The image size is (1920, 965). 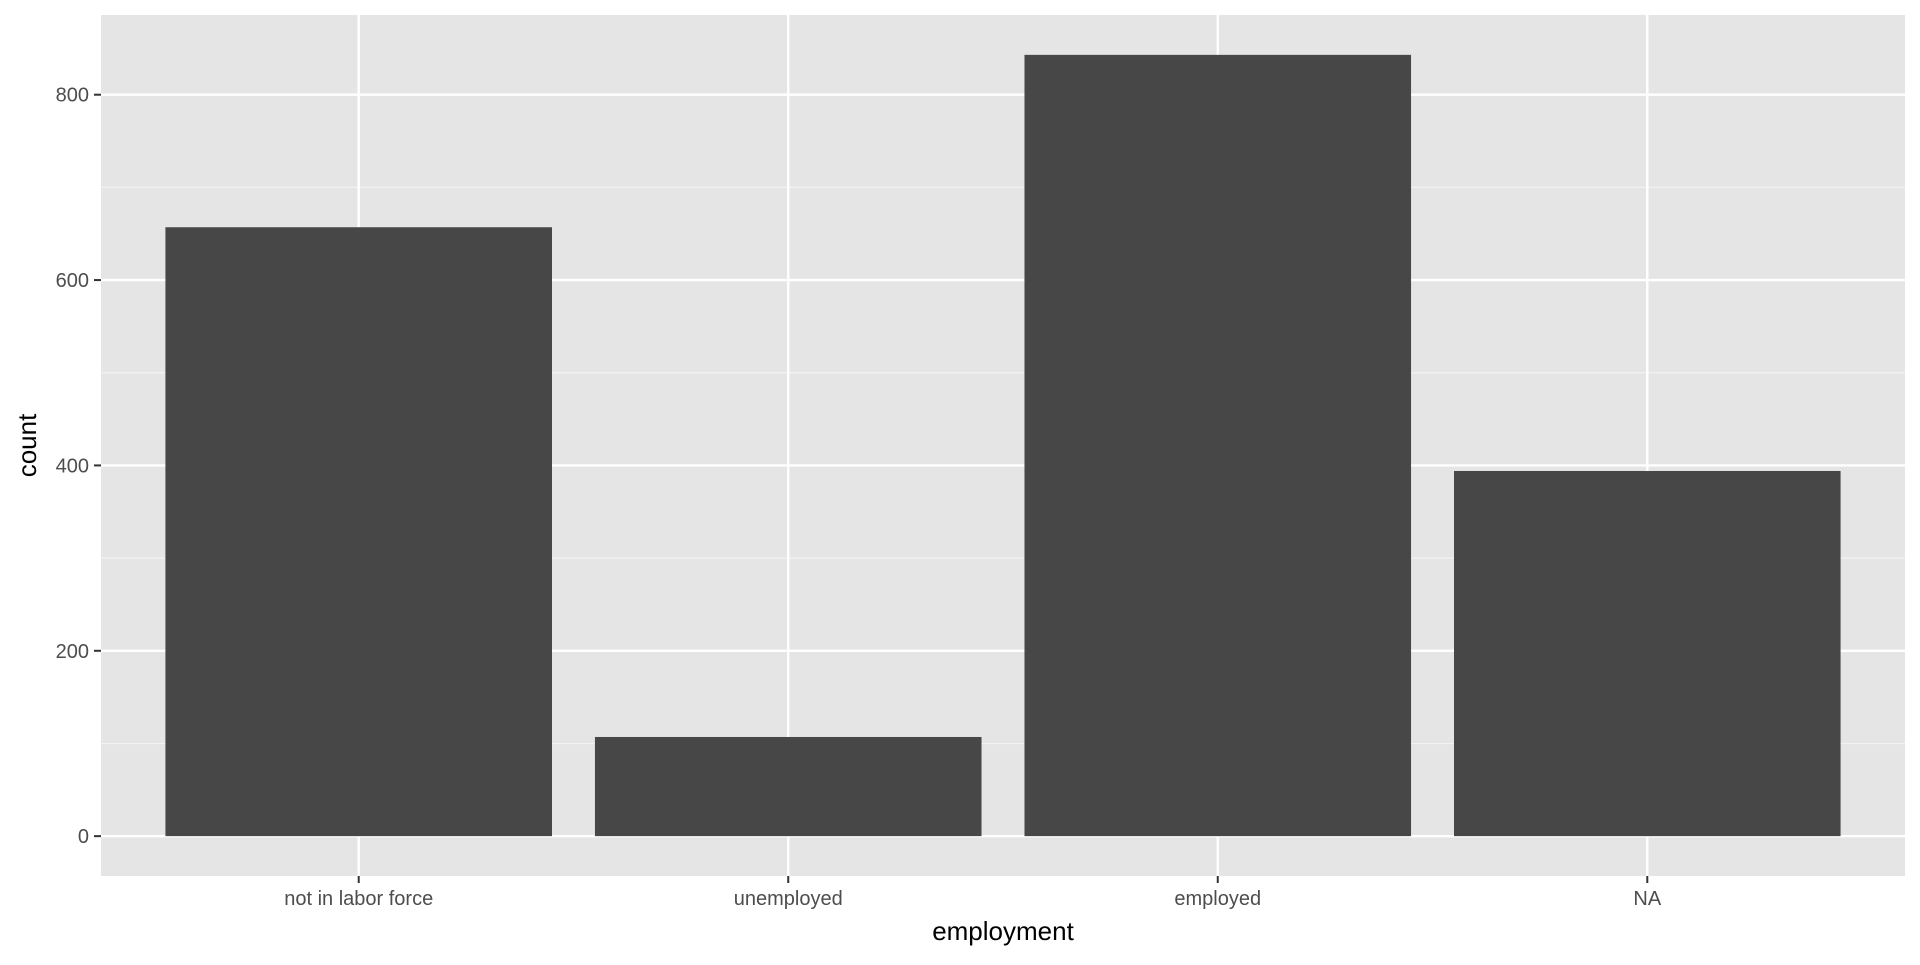 I want to click on y-tick-label: 800, so click(x=72, y=96).